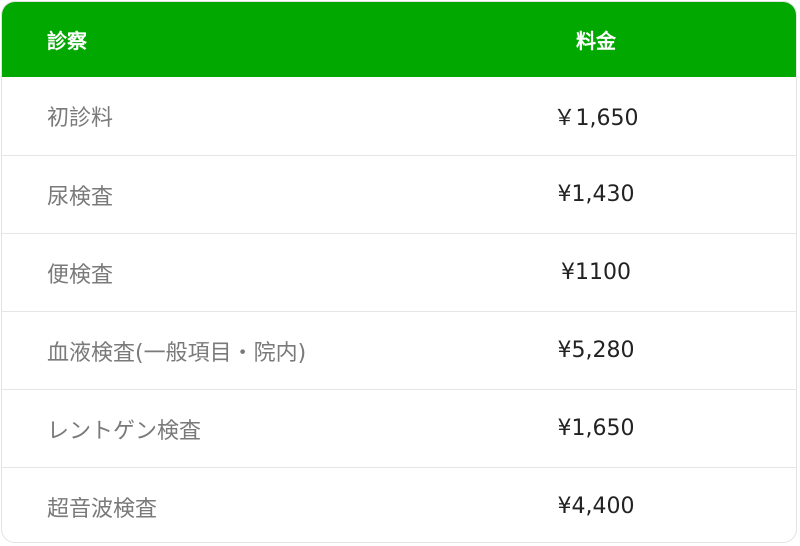  I want to click on exam-price: ¥1,650, so click(596, 428).